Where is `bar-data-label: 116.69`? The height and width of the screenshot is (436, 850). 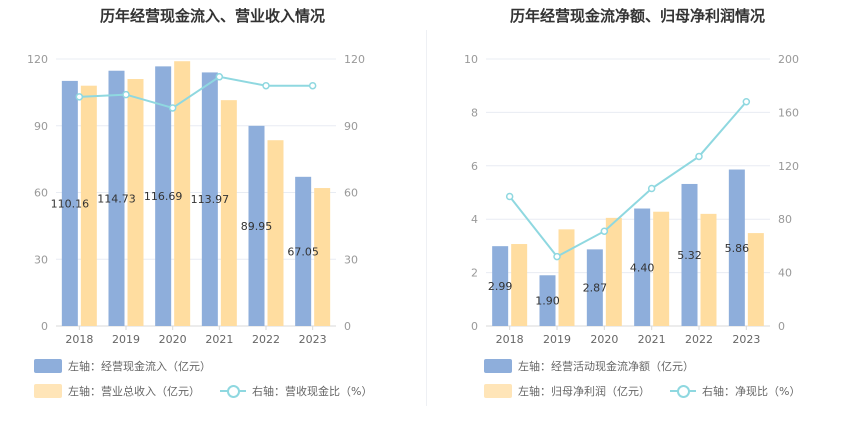
bar-data-label: 116.69 is located at coordinates (163, 196).